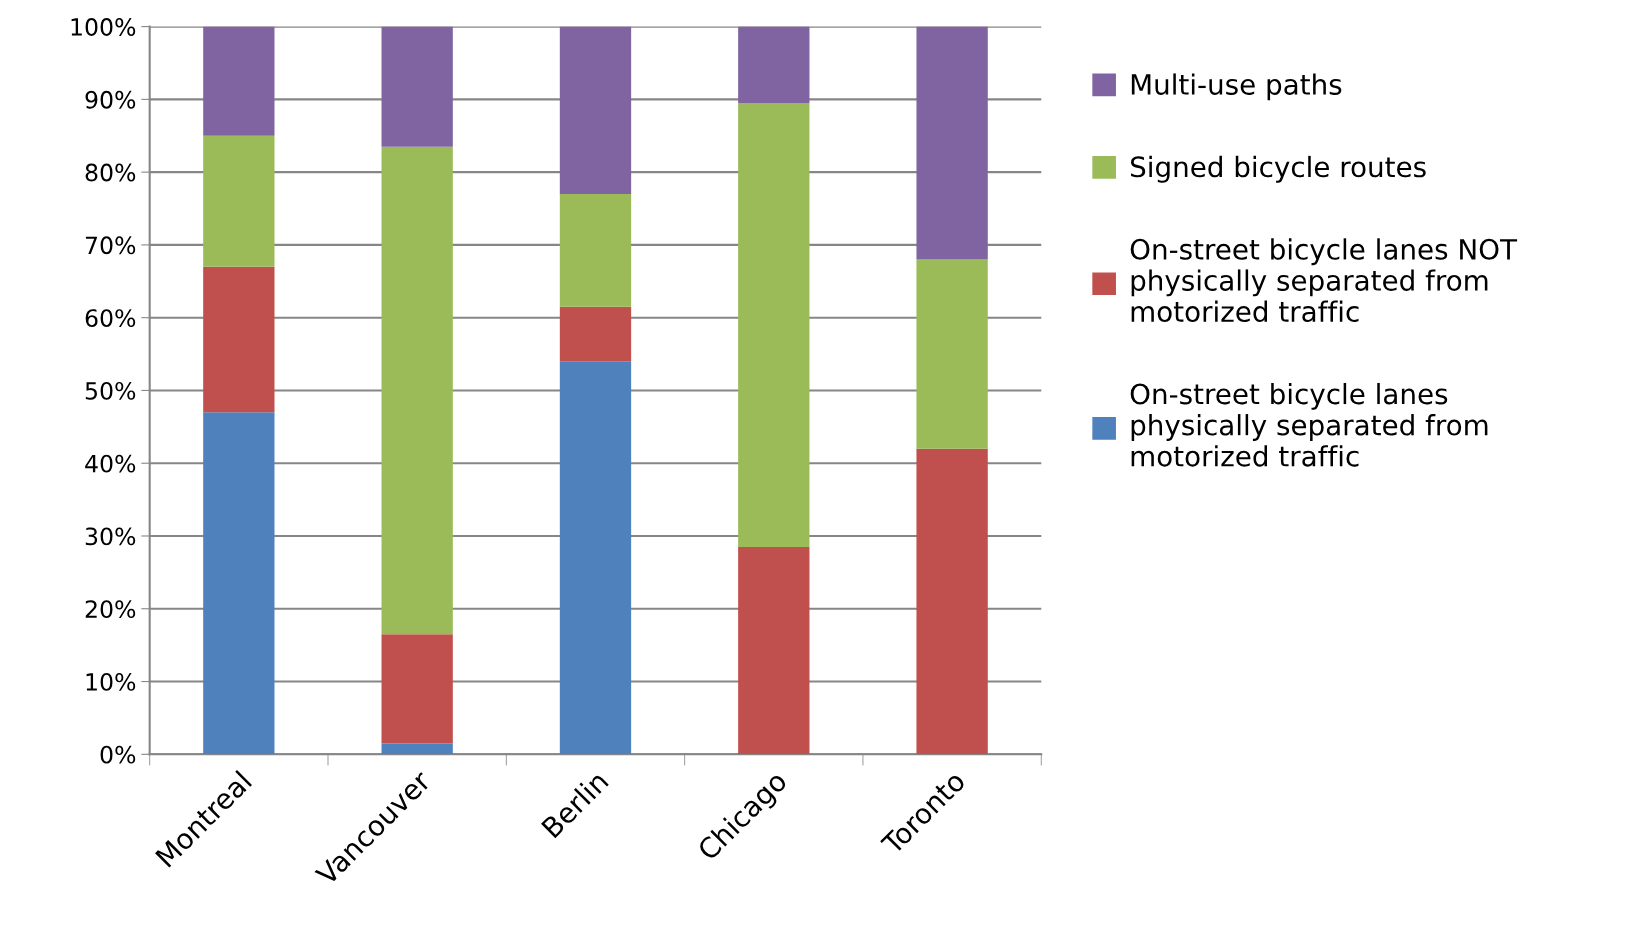 This screenshot has height=950, width=1627. What do you see at coordinates (1236, 87) in the screenshot?
I see `legend-label: Multi-use paths` at bounding box center [1236, 87].